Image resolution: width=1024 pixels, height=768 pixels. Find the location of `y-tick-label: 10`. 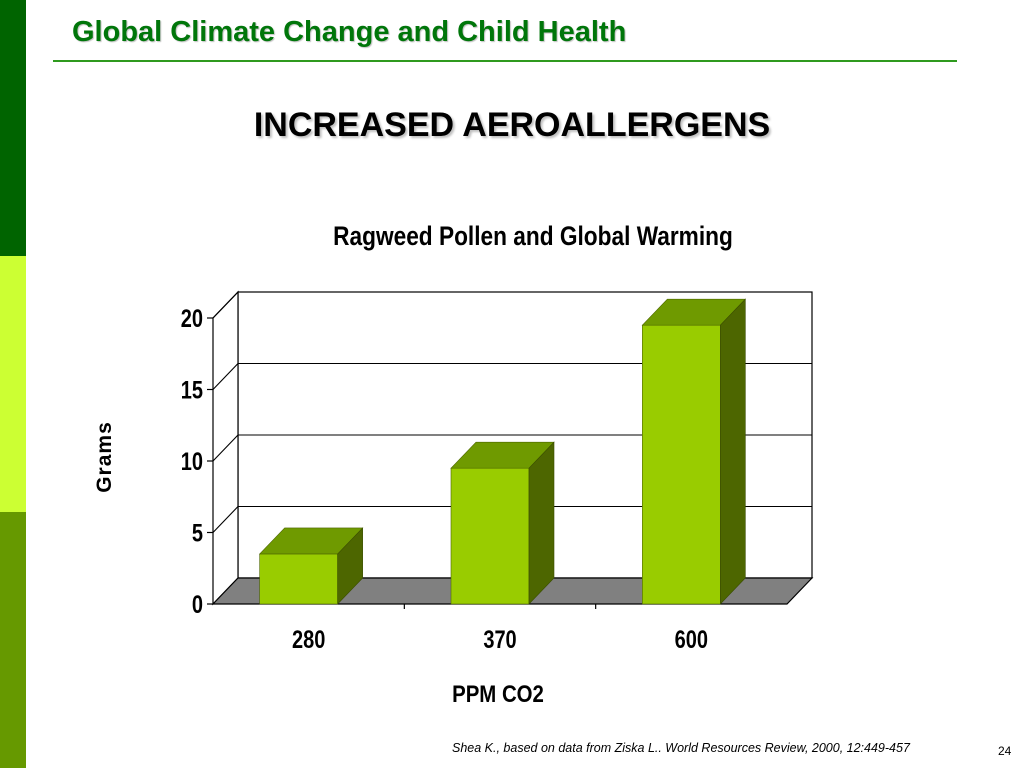

y-tick-label: 10 is located at coordinates (192, 462).